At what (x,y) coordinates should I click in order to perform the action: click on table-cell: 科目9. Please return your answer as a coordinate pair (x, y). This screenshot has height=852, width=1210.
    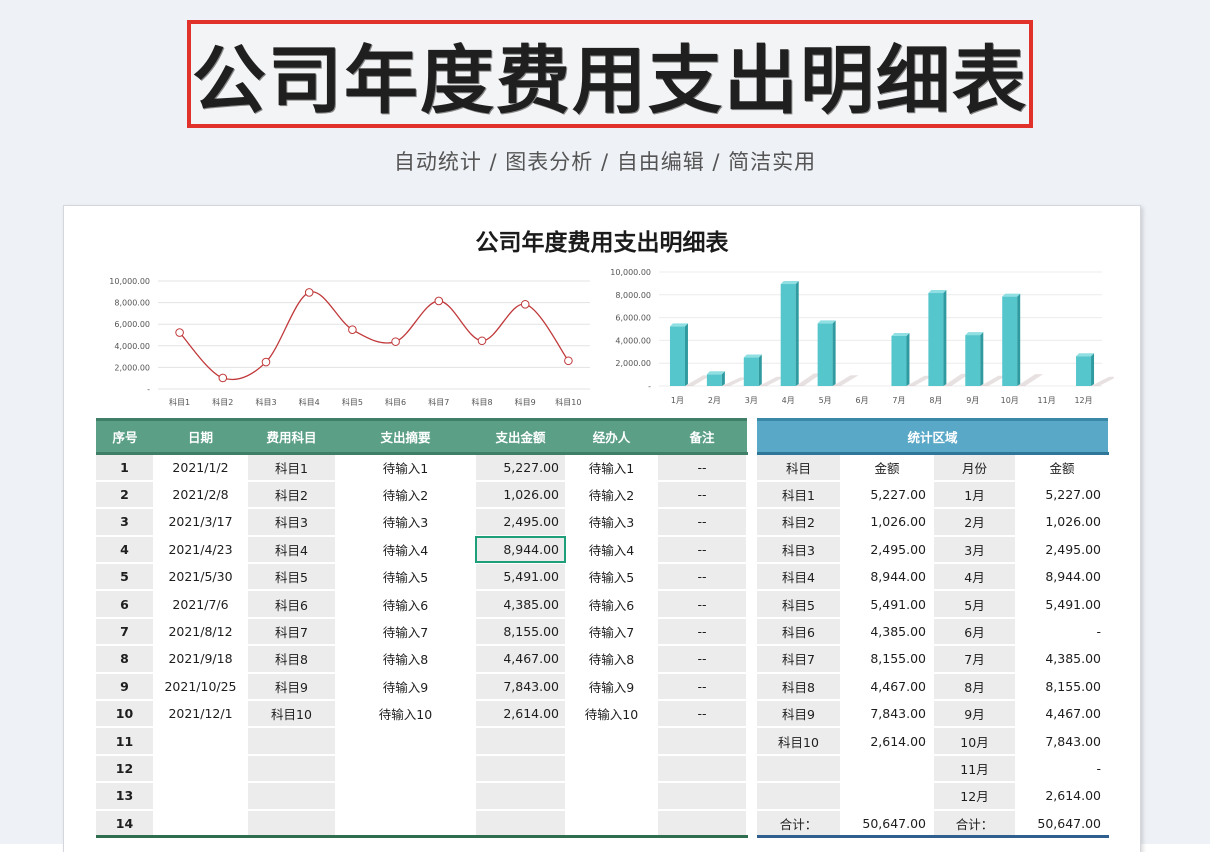
    Looking at the image, I should click on (292, 687).